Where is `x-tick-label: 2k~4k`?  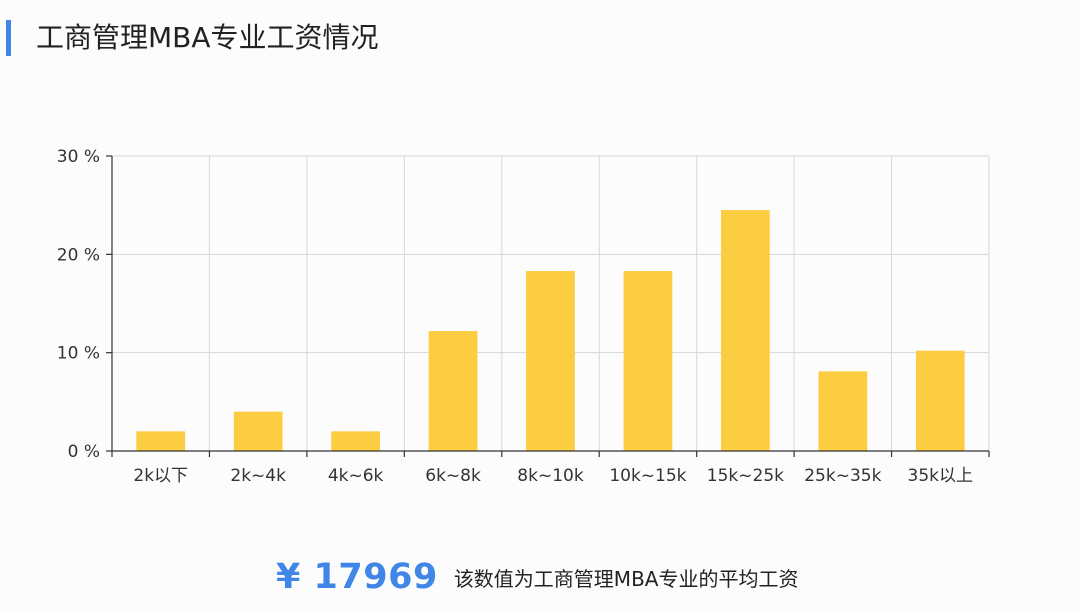
x-tick-label: 2k~4k is located at coordinates (258, 476).